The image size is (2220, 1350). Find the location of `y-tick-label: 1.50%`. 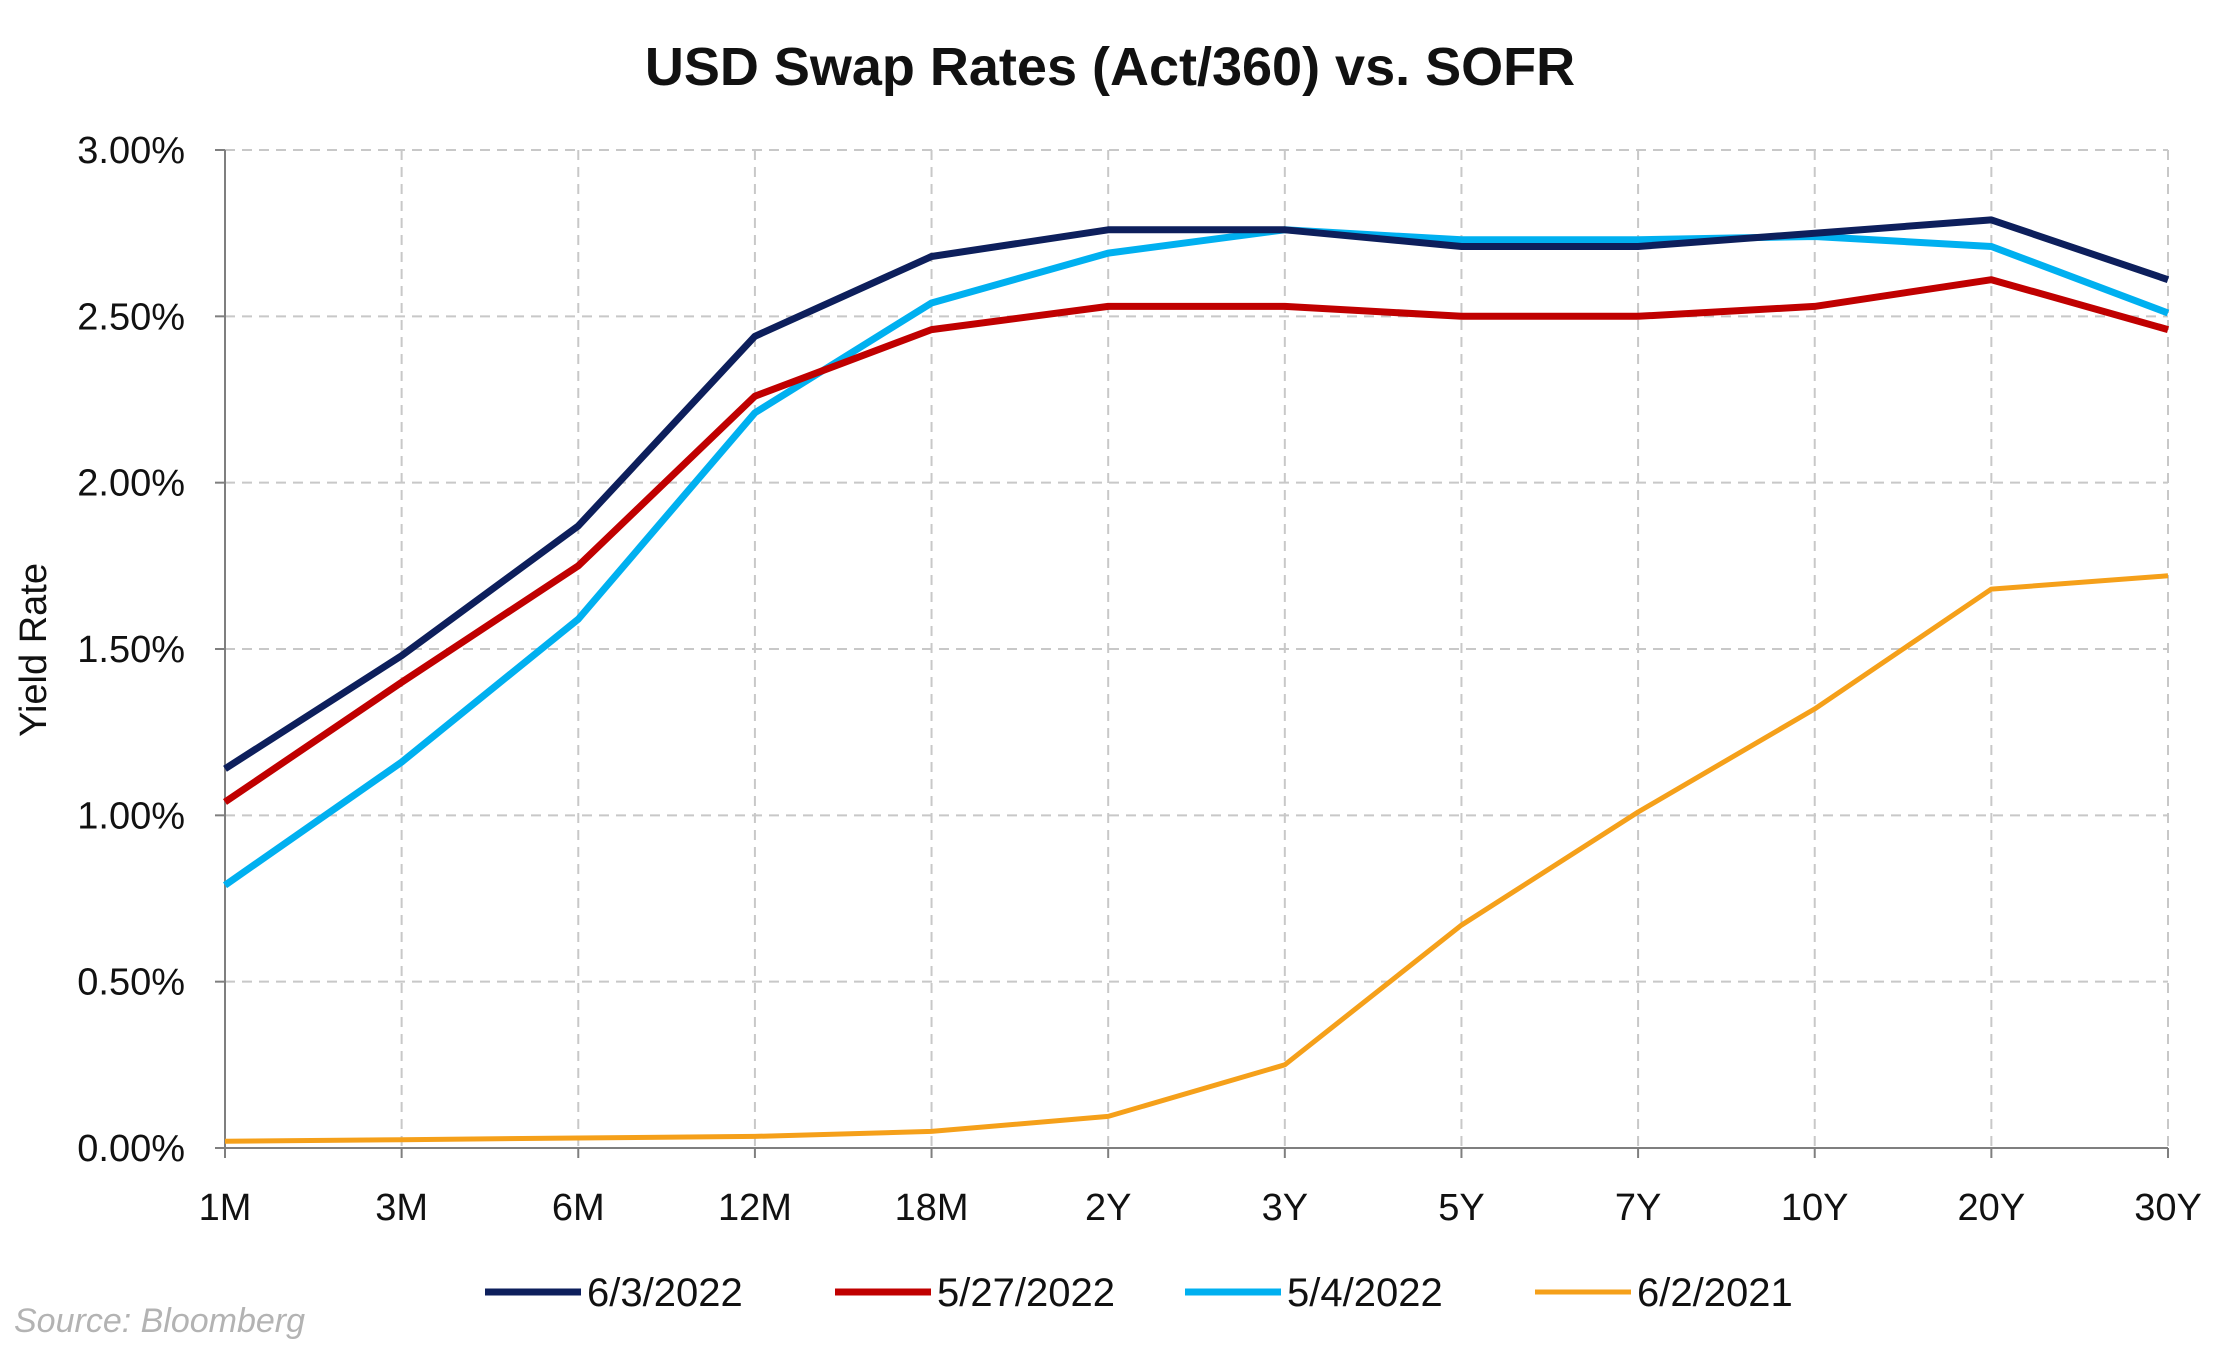

y-tick-label: 1.50% is located at coordinates (131, 650).